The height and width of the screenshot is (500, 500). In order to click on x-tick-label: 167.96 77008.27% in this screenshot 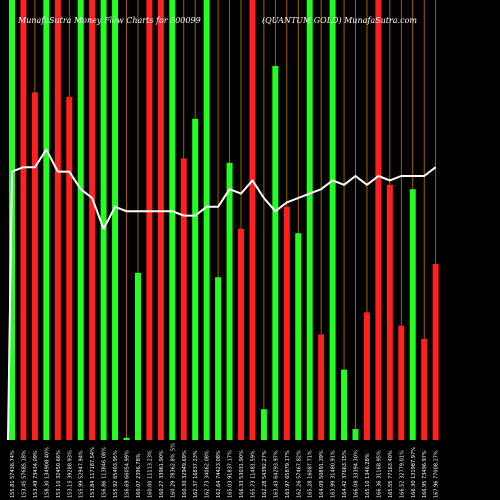, I will do `click(437, 474)`.